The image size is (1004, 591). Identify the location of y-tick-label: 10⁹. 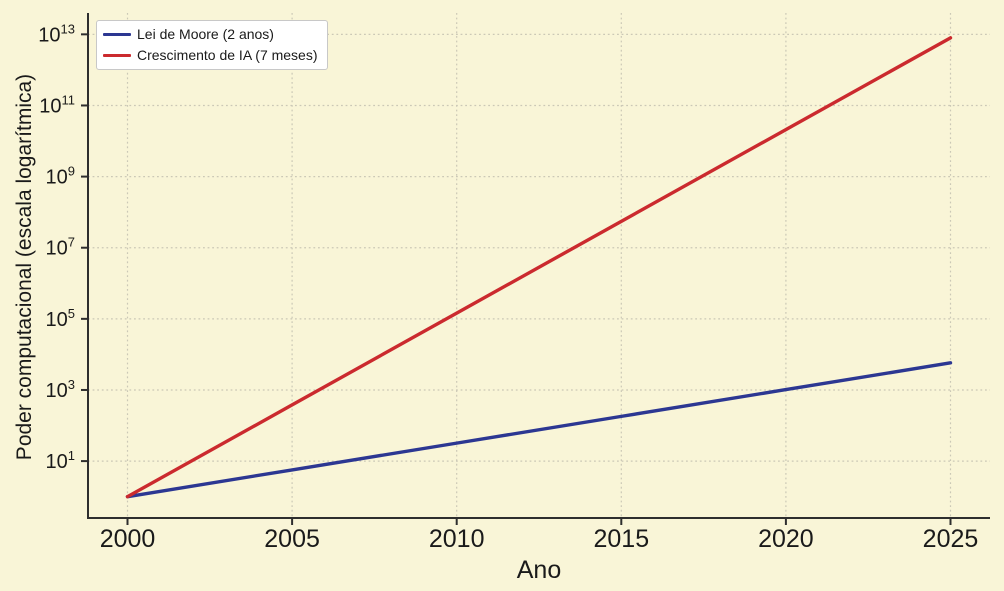
(60, 176).